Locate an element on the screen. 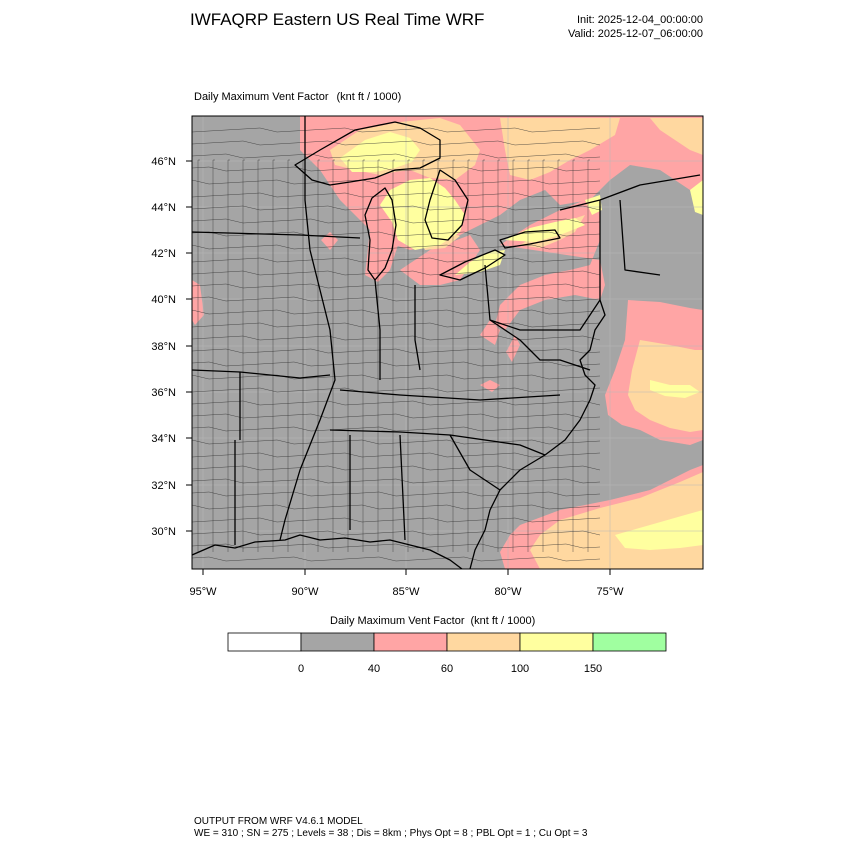  init-time: Init: 2025-12-04_00:00:00 is located at coordinates (640, 20).